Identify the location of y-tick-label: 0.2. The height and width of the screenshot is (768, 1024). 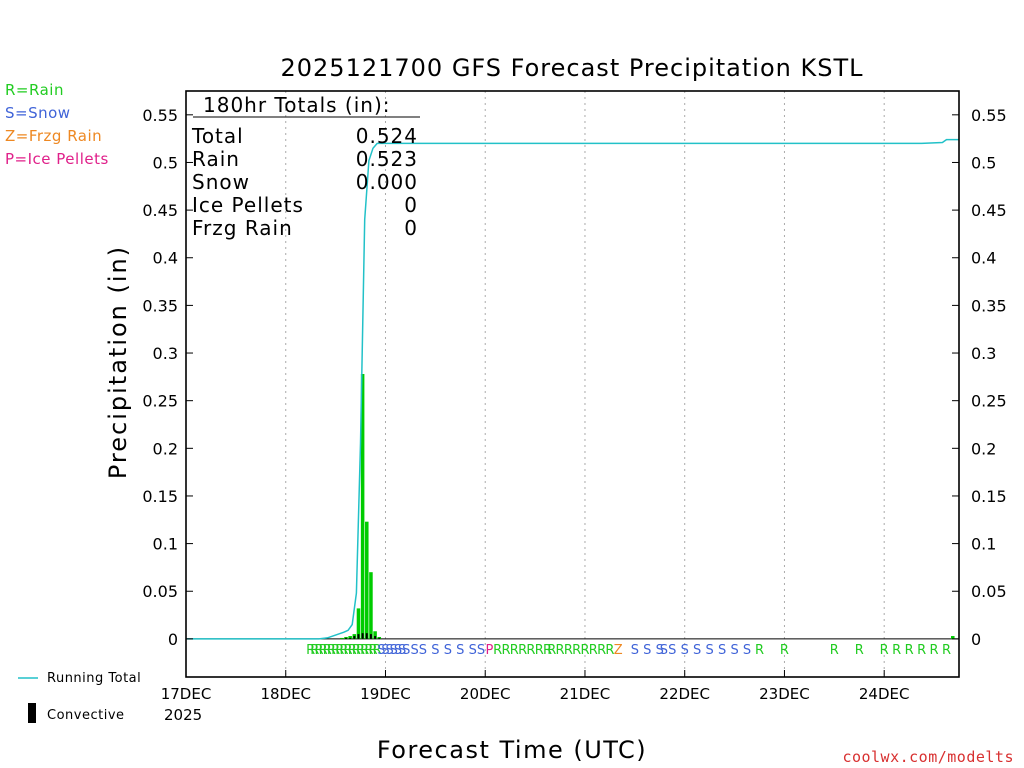
(983, 448).